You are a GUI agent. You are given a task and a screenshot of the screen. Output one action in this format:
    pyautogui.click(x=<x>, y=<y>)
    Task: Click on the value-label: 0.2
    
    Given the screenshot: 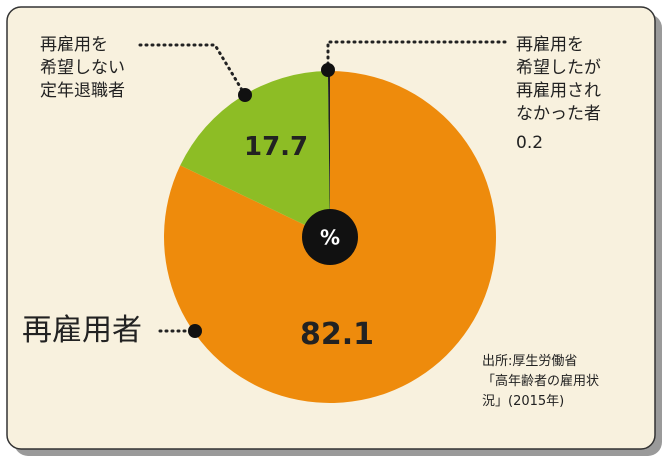 What is the action you would take?
    pyautogui.click(x=530, y=143)
    